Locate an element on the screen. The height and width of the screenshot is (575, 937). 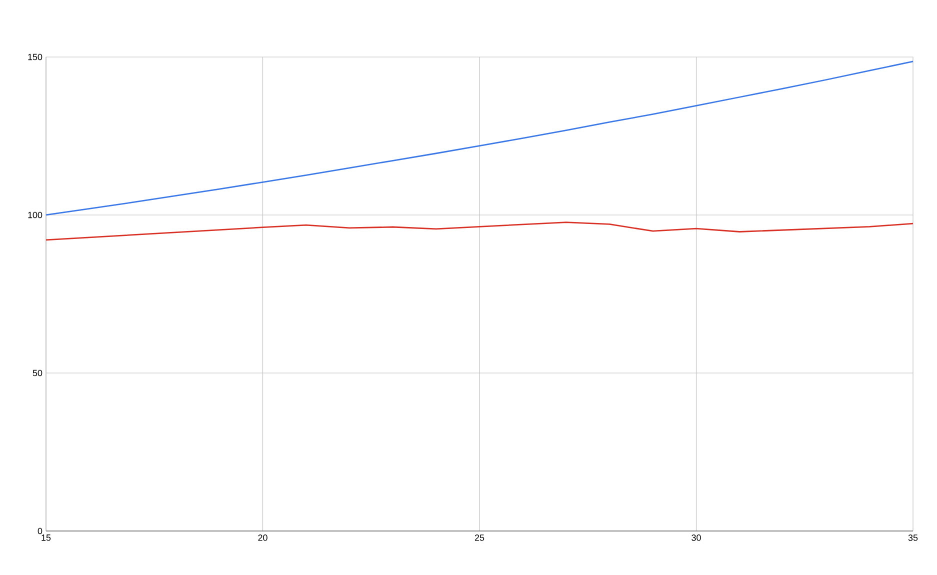
x-tick-label: 35 is located at coordinates (913, 537).